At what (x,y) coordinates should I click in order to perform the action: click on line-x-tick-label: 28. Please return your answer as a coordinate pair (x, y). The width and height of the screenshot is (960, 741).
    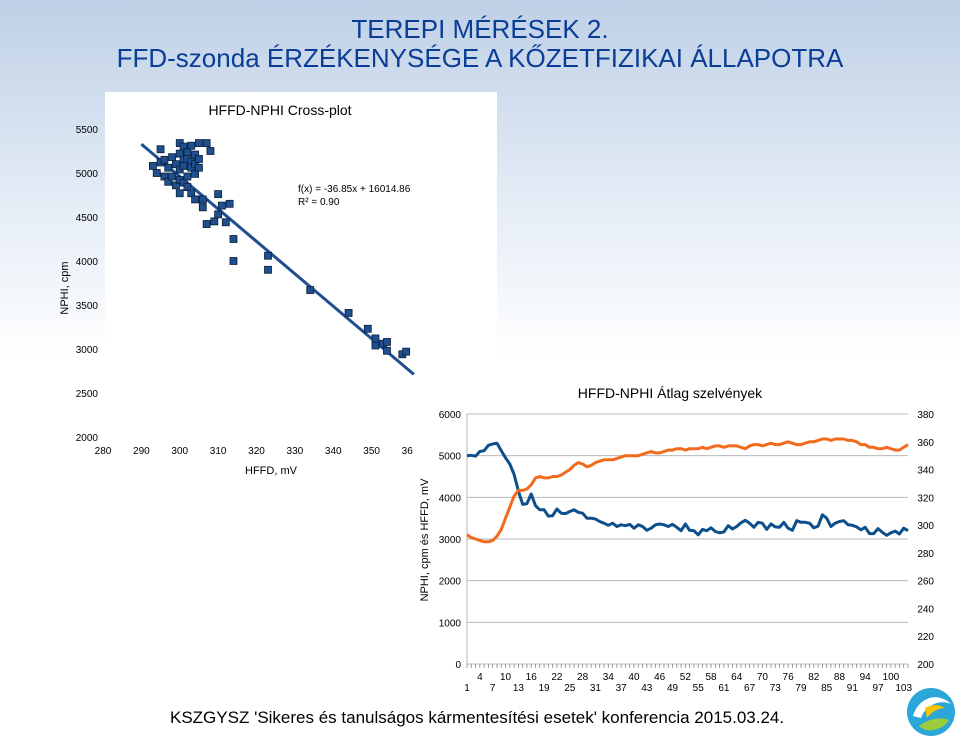
    Looking at the image, I should click on (583, 677).